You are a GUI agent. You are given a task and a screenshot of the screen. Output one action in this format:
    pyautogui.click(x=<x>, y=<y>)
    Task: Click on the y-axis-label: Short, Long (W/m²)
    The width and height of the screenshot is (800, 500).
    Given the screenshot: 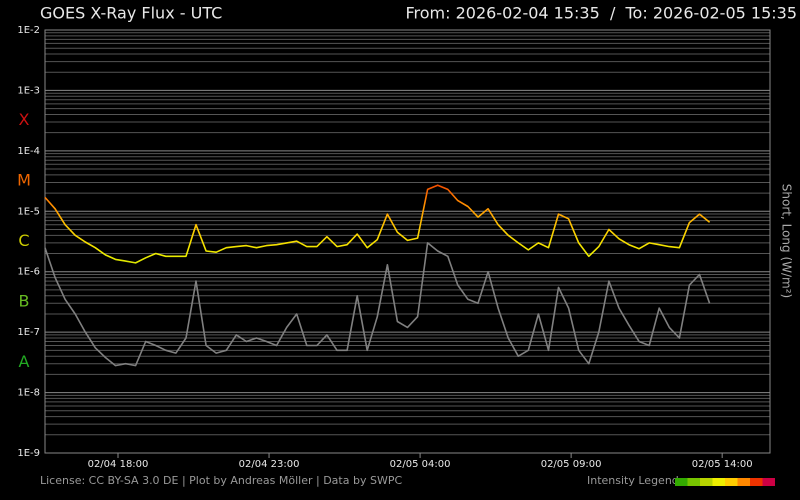 What is the action you would take?
    pyautogui.click(x=787, y=241)
    